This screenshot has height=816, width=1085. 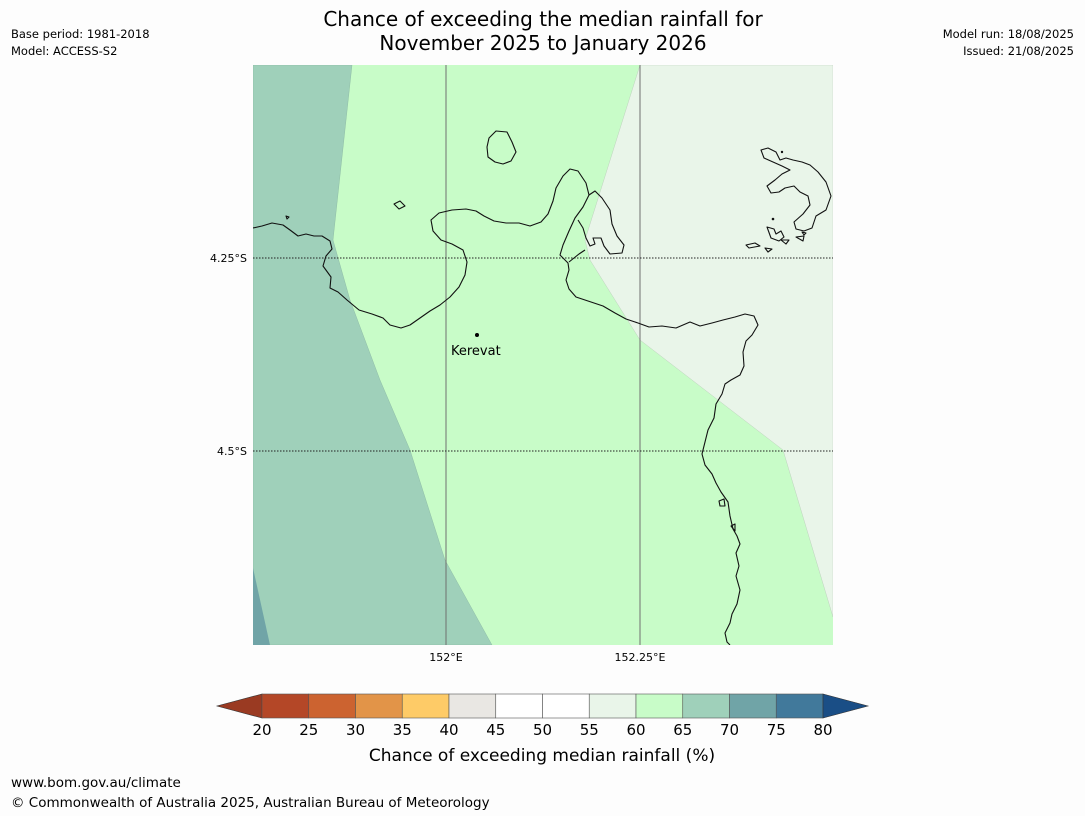 I want to click on colorbar-tick-label: 25, so click(x=308, y=730).